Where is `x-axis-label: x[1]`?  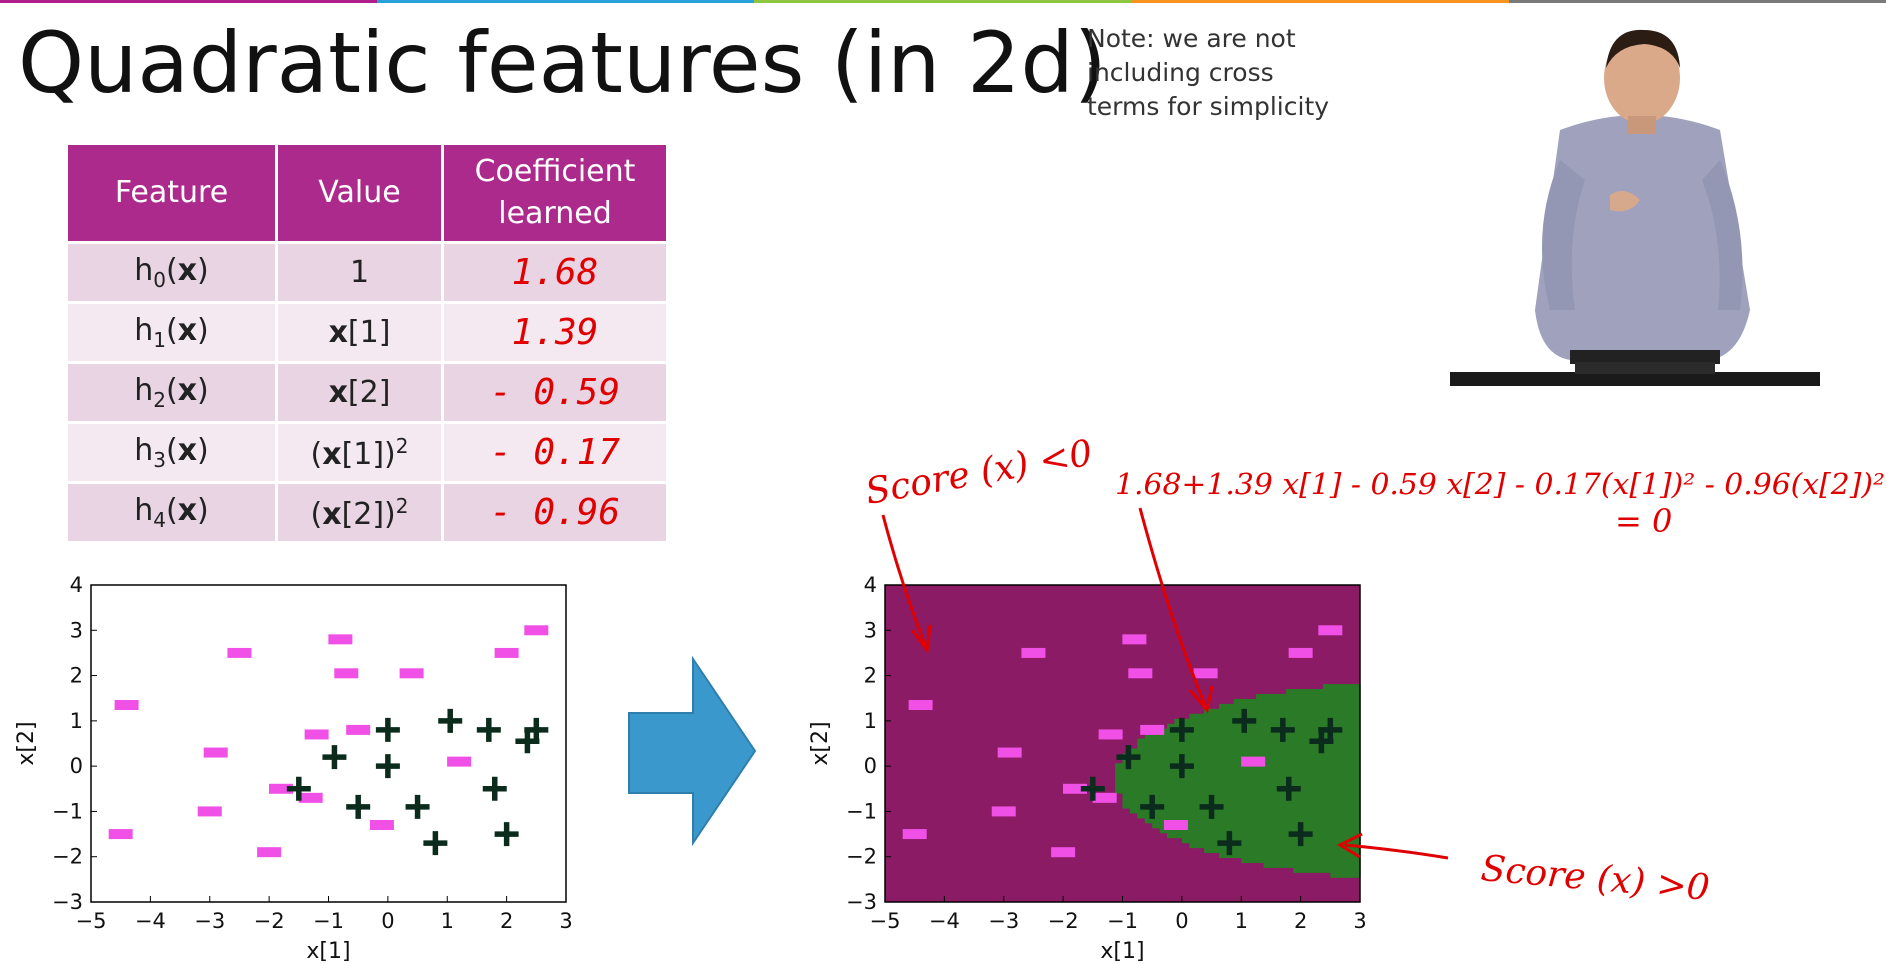 x-axis-label: x[1] is located at coordinates (1122, 951).